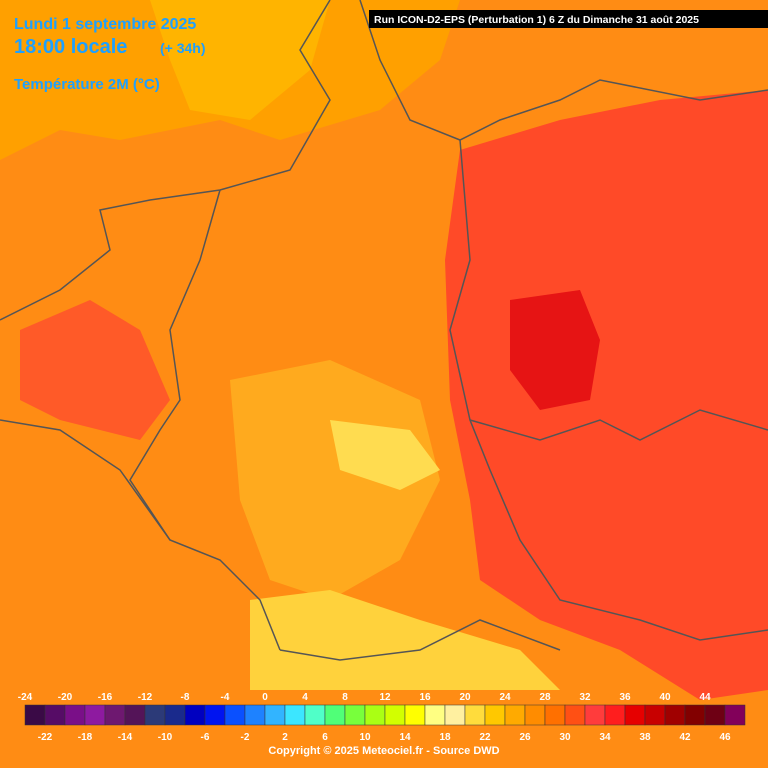 The width and height of the screenshot is (768, 773). Describe the element at coordinates (305, 697) in the screenshot. I see `legend-label: 4` at that location.